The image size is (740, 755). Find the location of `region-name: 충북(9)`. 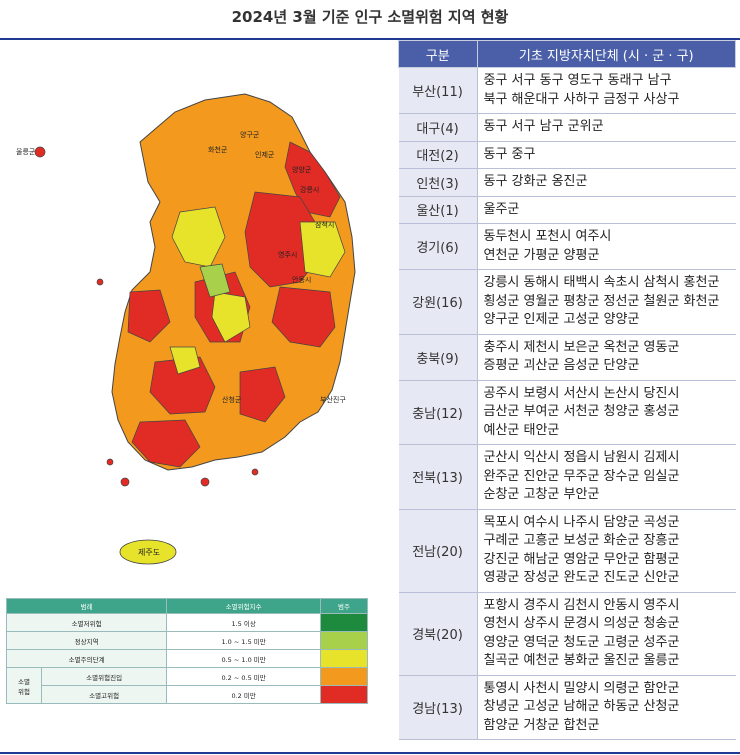

region-name: 충북(9) is located at coordinates (438, 357).